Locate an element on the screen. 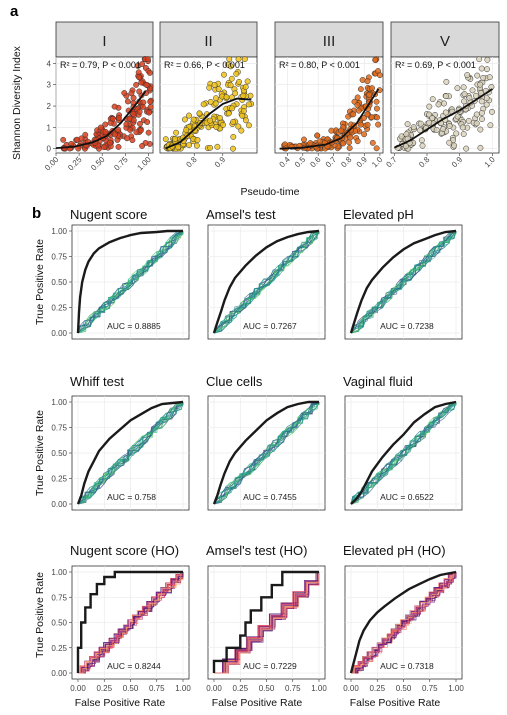  x-tick-label: 0.00 is located at coordinates (78, 688).